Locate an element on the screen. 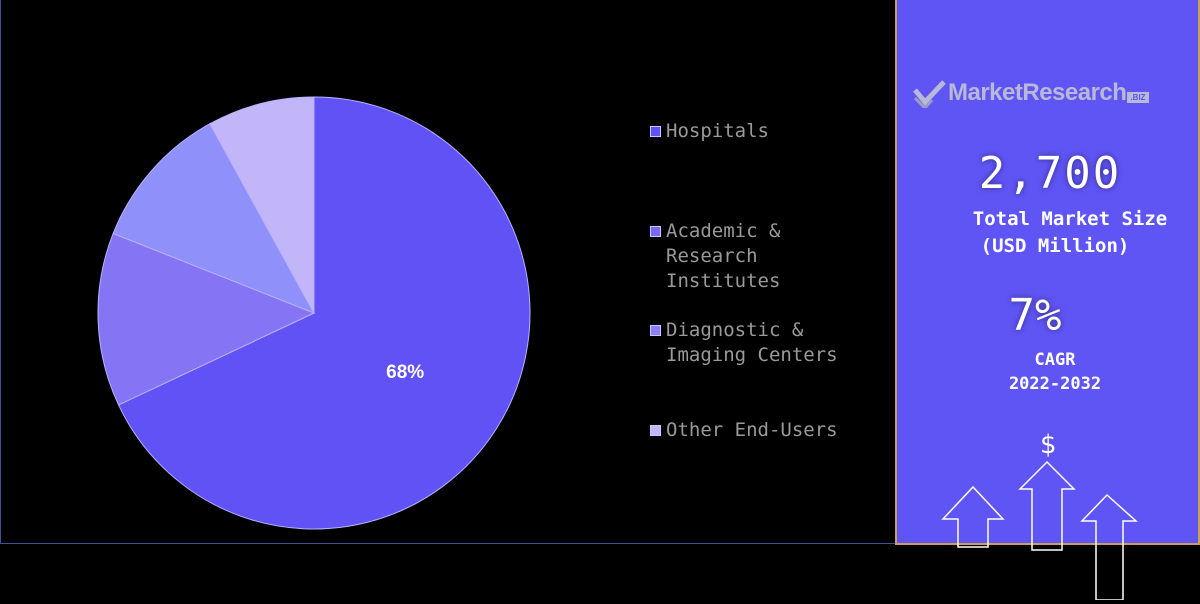  pie-data-label-0: 68% is located at coordinates (405, 372).